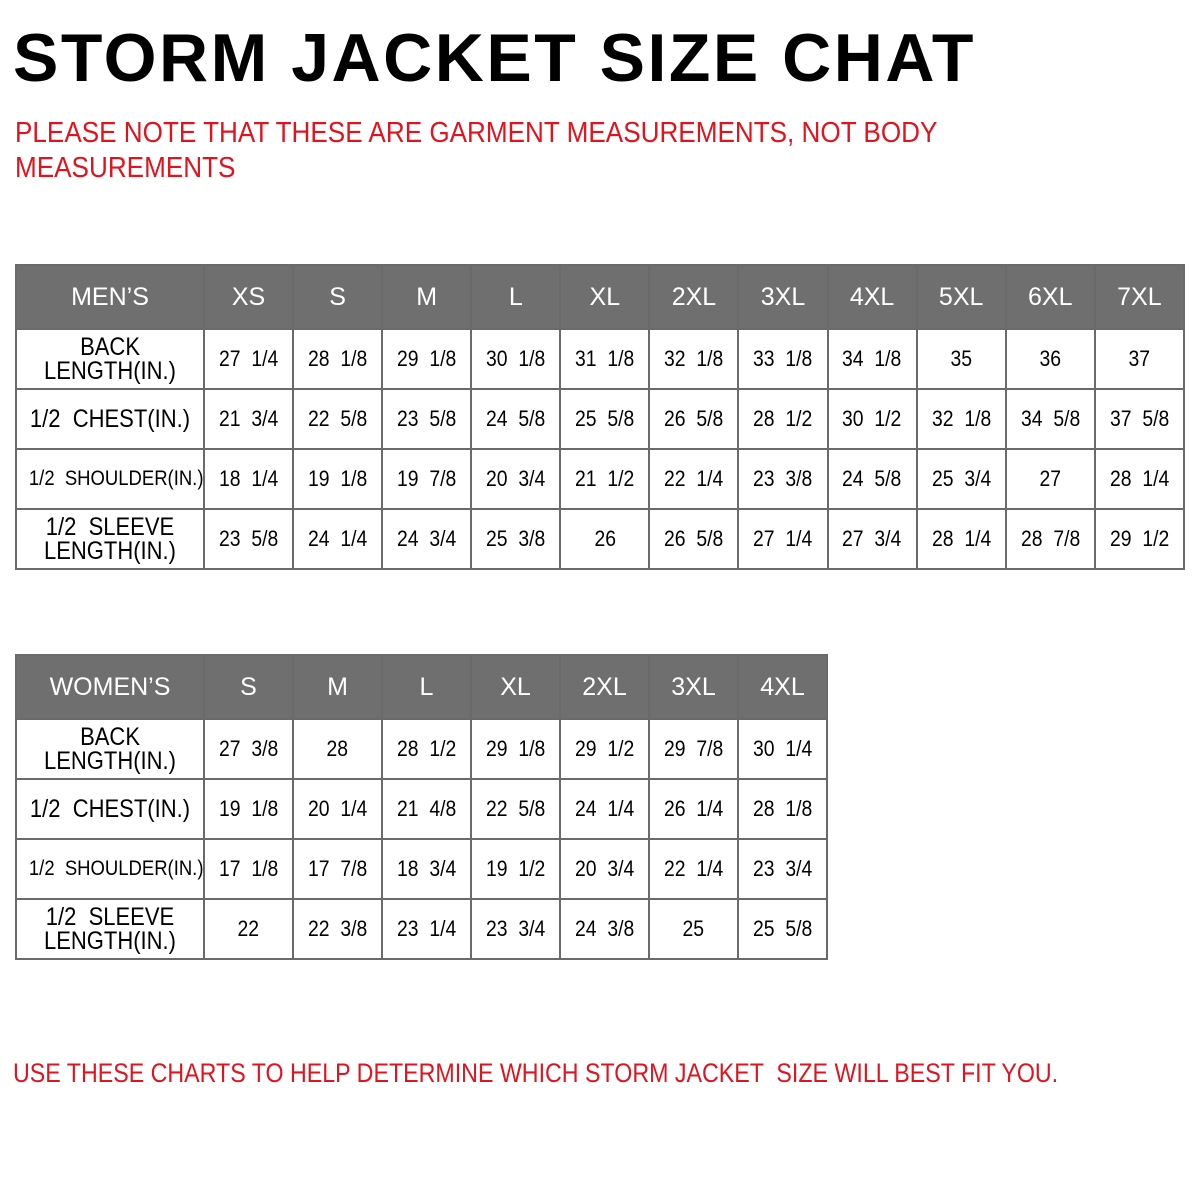 The height and width of the screenshot is (1200, 1200). Describe the element at coordinates (783, 418) in the screenshot. I see `measurement-value: 28 1/2` at that location.